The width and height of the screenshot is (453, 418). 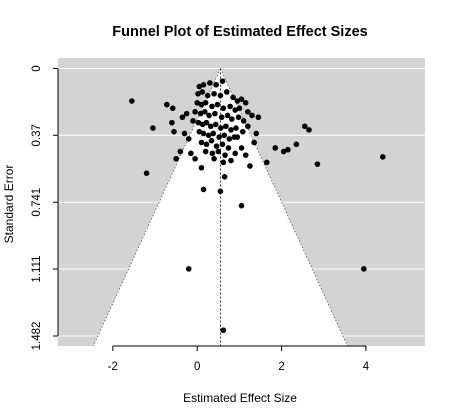 I want to click on y-tick-label: 0.741, so click(x=37, y=202).